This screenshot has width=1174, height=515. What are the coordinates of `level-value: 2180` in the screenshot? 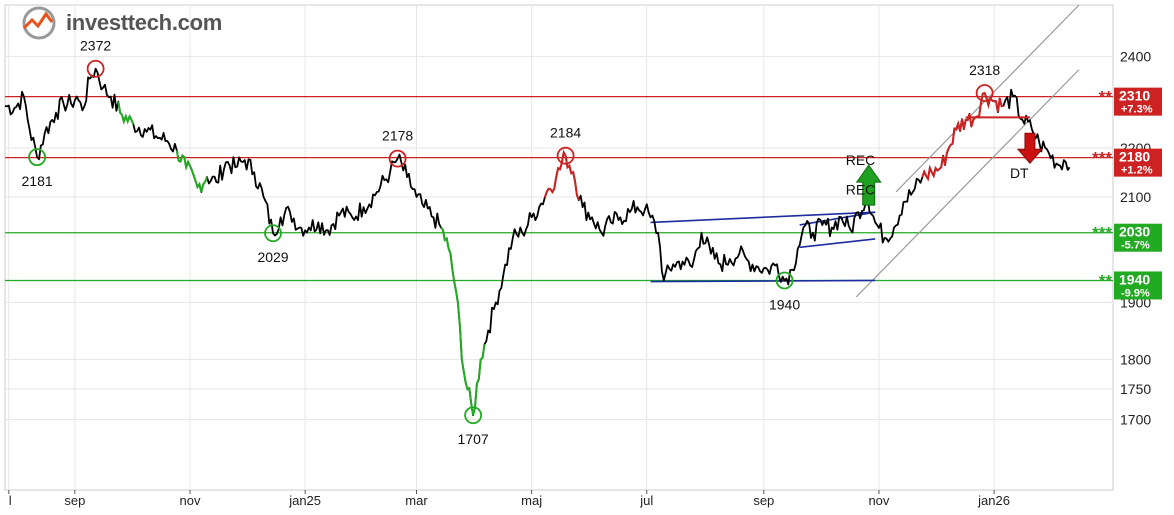 It's located at (1134, 157).